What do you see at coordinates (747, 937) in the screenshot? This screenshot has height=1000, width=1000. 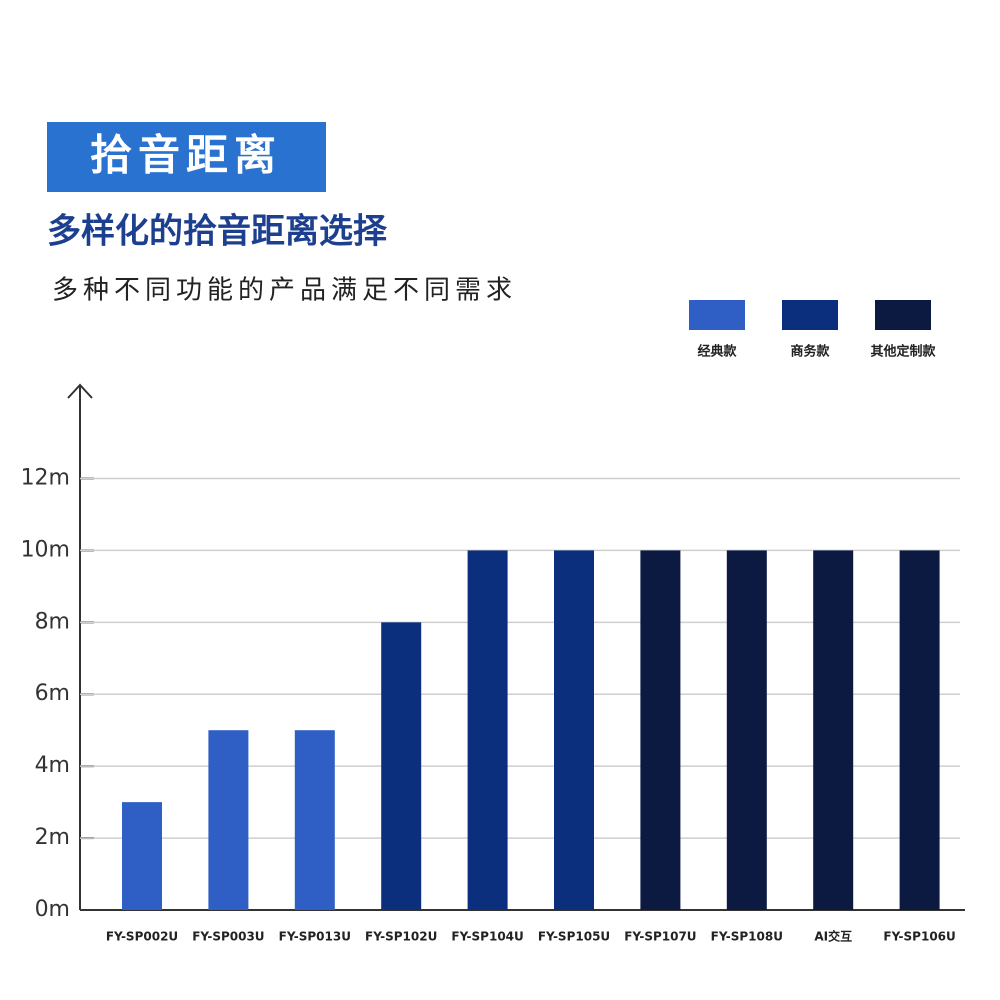 I see `x-tick-label: FY-SP108U` at bounding box center [747, 937].